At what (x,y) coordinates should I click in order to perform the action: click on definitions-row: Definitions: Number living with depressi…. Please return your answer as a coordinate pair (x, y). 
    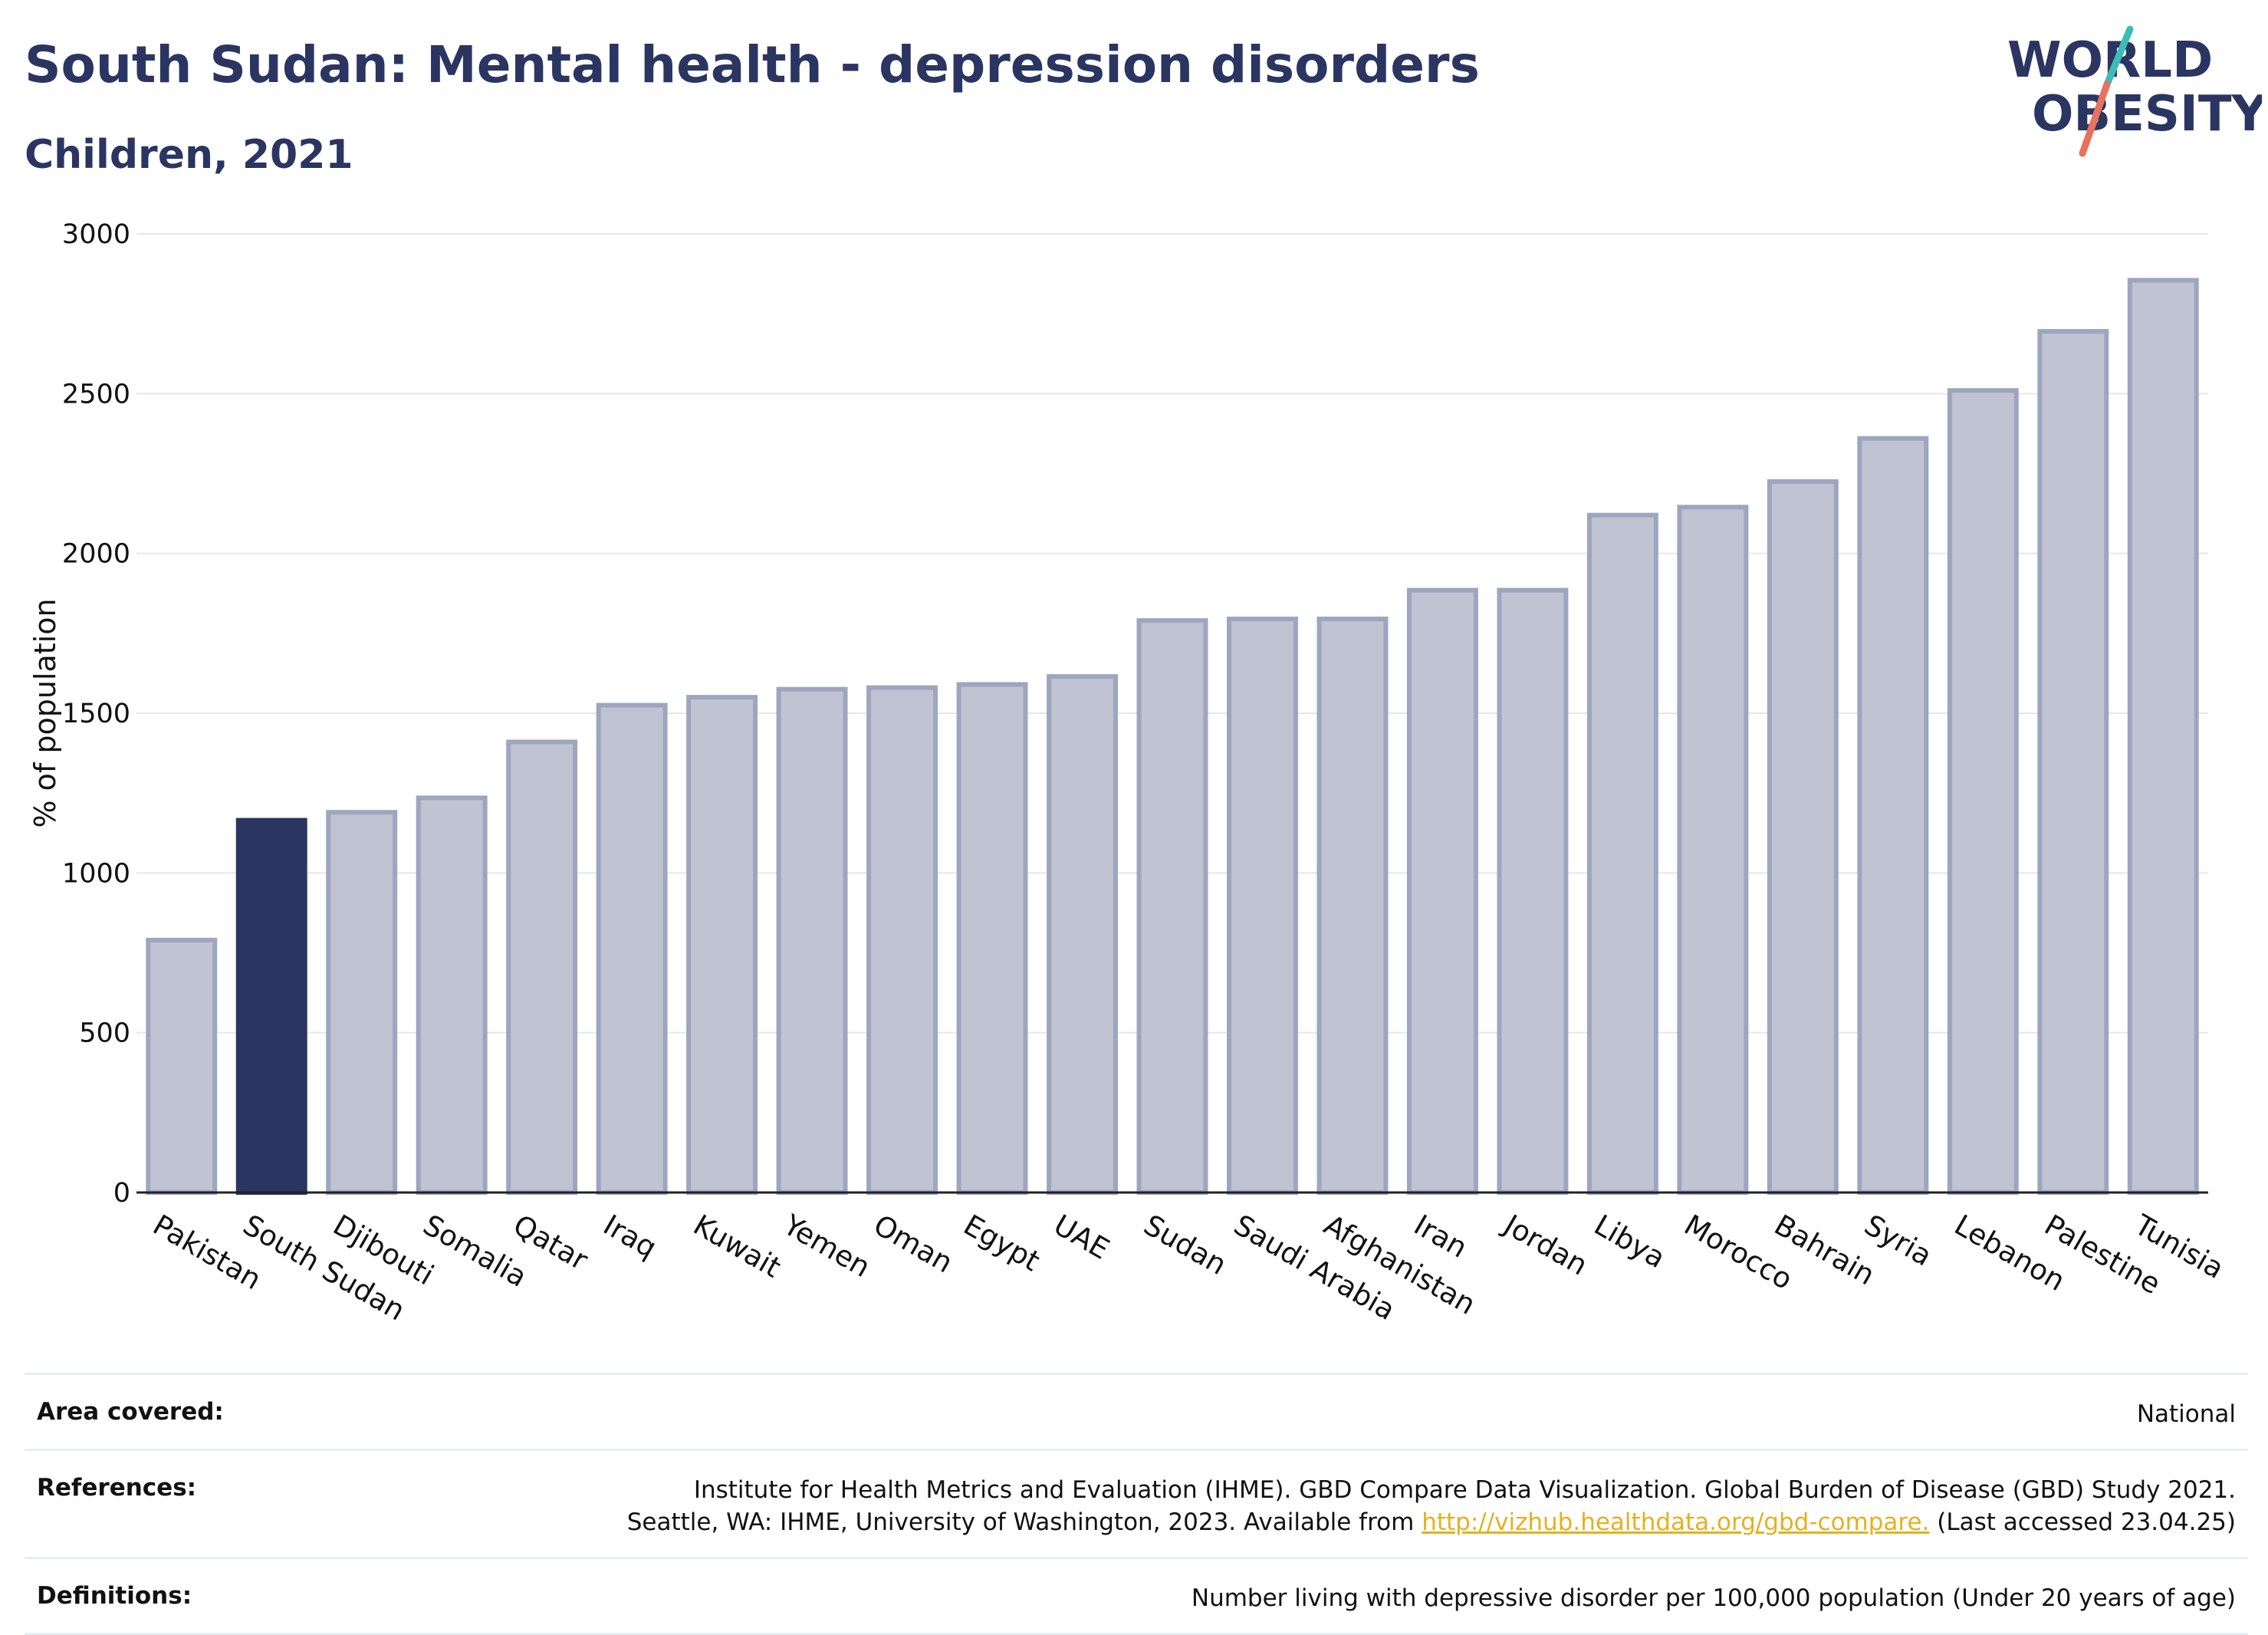
    Looking at the image, I should click on (1136, 1596).